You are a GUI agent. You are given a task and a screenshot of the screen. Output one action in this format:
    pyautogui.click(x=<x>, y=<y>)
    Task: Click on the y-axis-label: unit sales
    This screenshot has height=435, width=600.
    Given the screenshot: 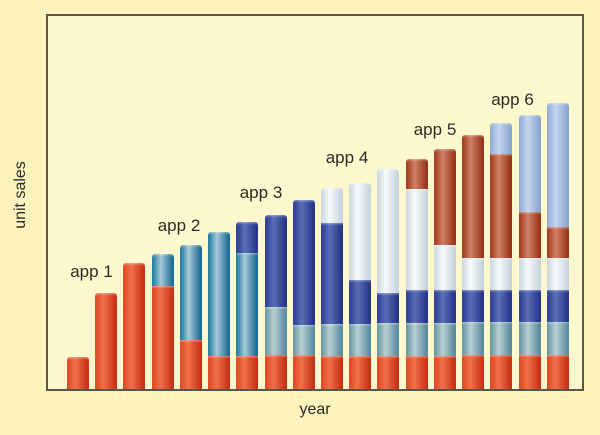 What is the action you would take?
    pyautogui.click(x=20, y=195)
    